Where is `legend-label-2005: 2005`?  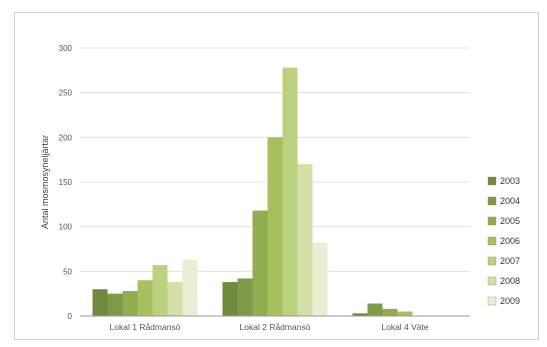
legend-label-2005: 2005 is located at coordinates (510, 221).